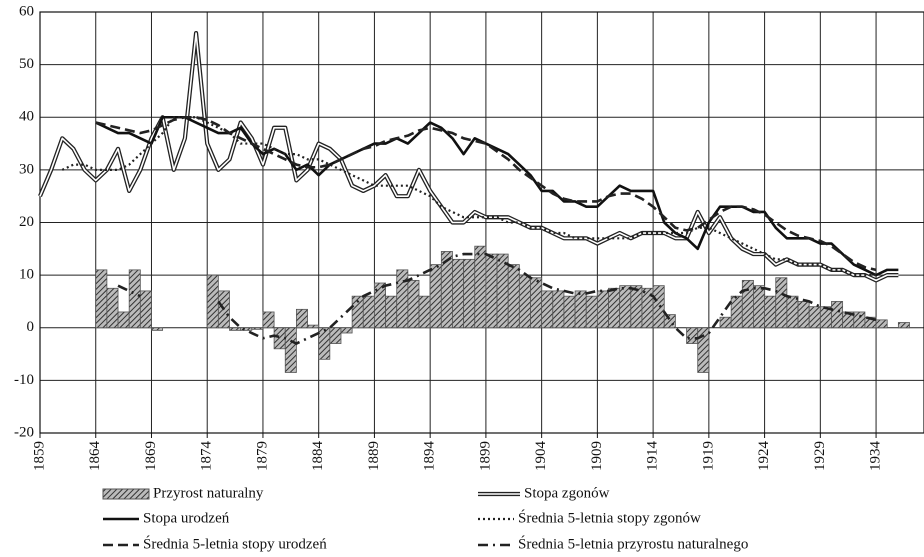 This screenshot has height=557, width=924. I want to click on x-tick-label: 1914, so click(653, 456).